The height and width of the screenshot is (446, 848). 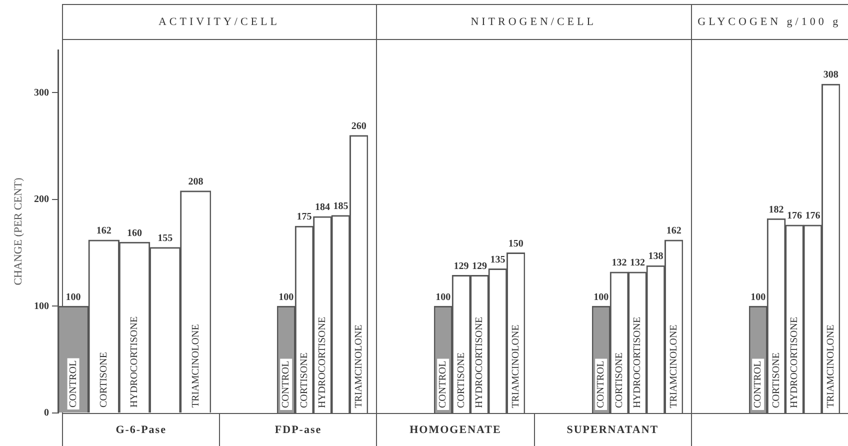 I want to click on chart-title: NITROGEN/CELL, so click(x=533, y=22).